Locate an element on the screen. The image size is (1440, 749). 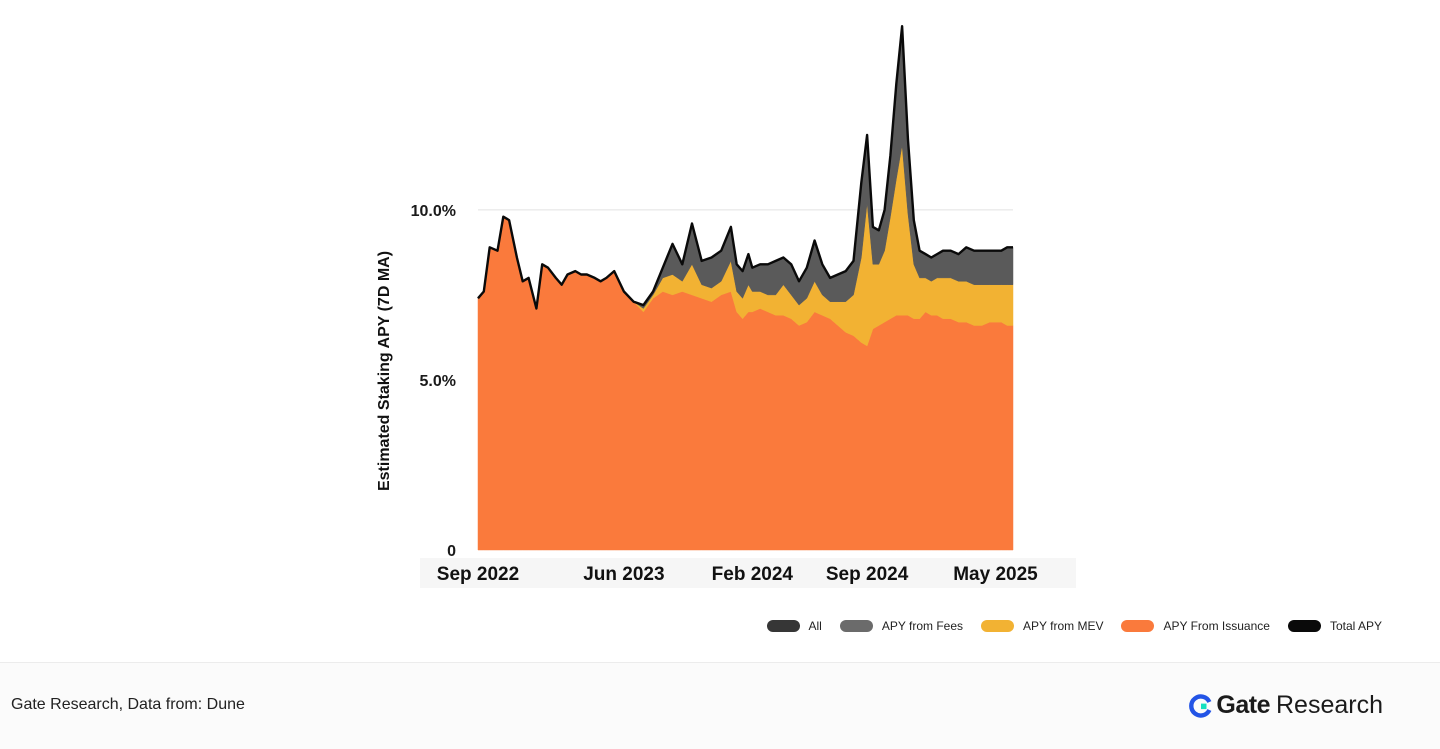
total-apy-line is located at coordinates (745, 167).